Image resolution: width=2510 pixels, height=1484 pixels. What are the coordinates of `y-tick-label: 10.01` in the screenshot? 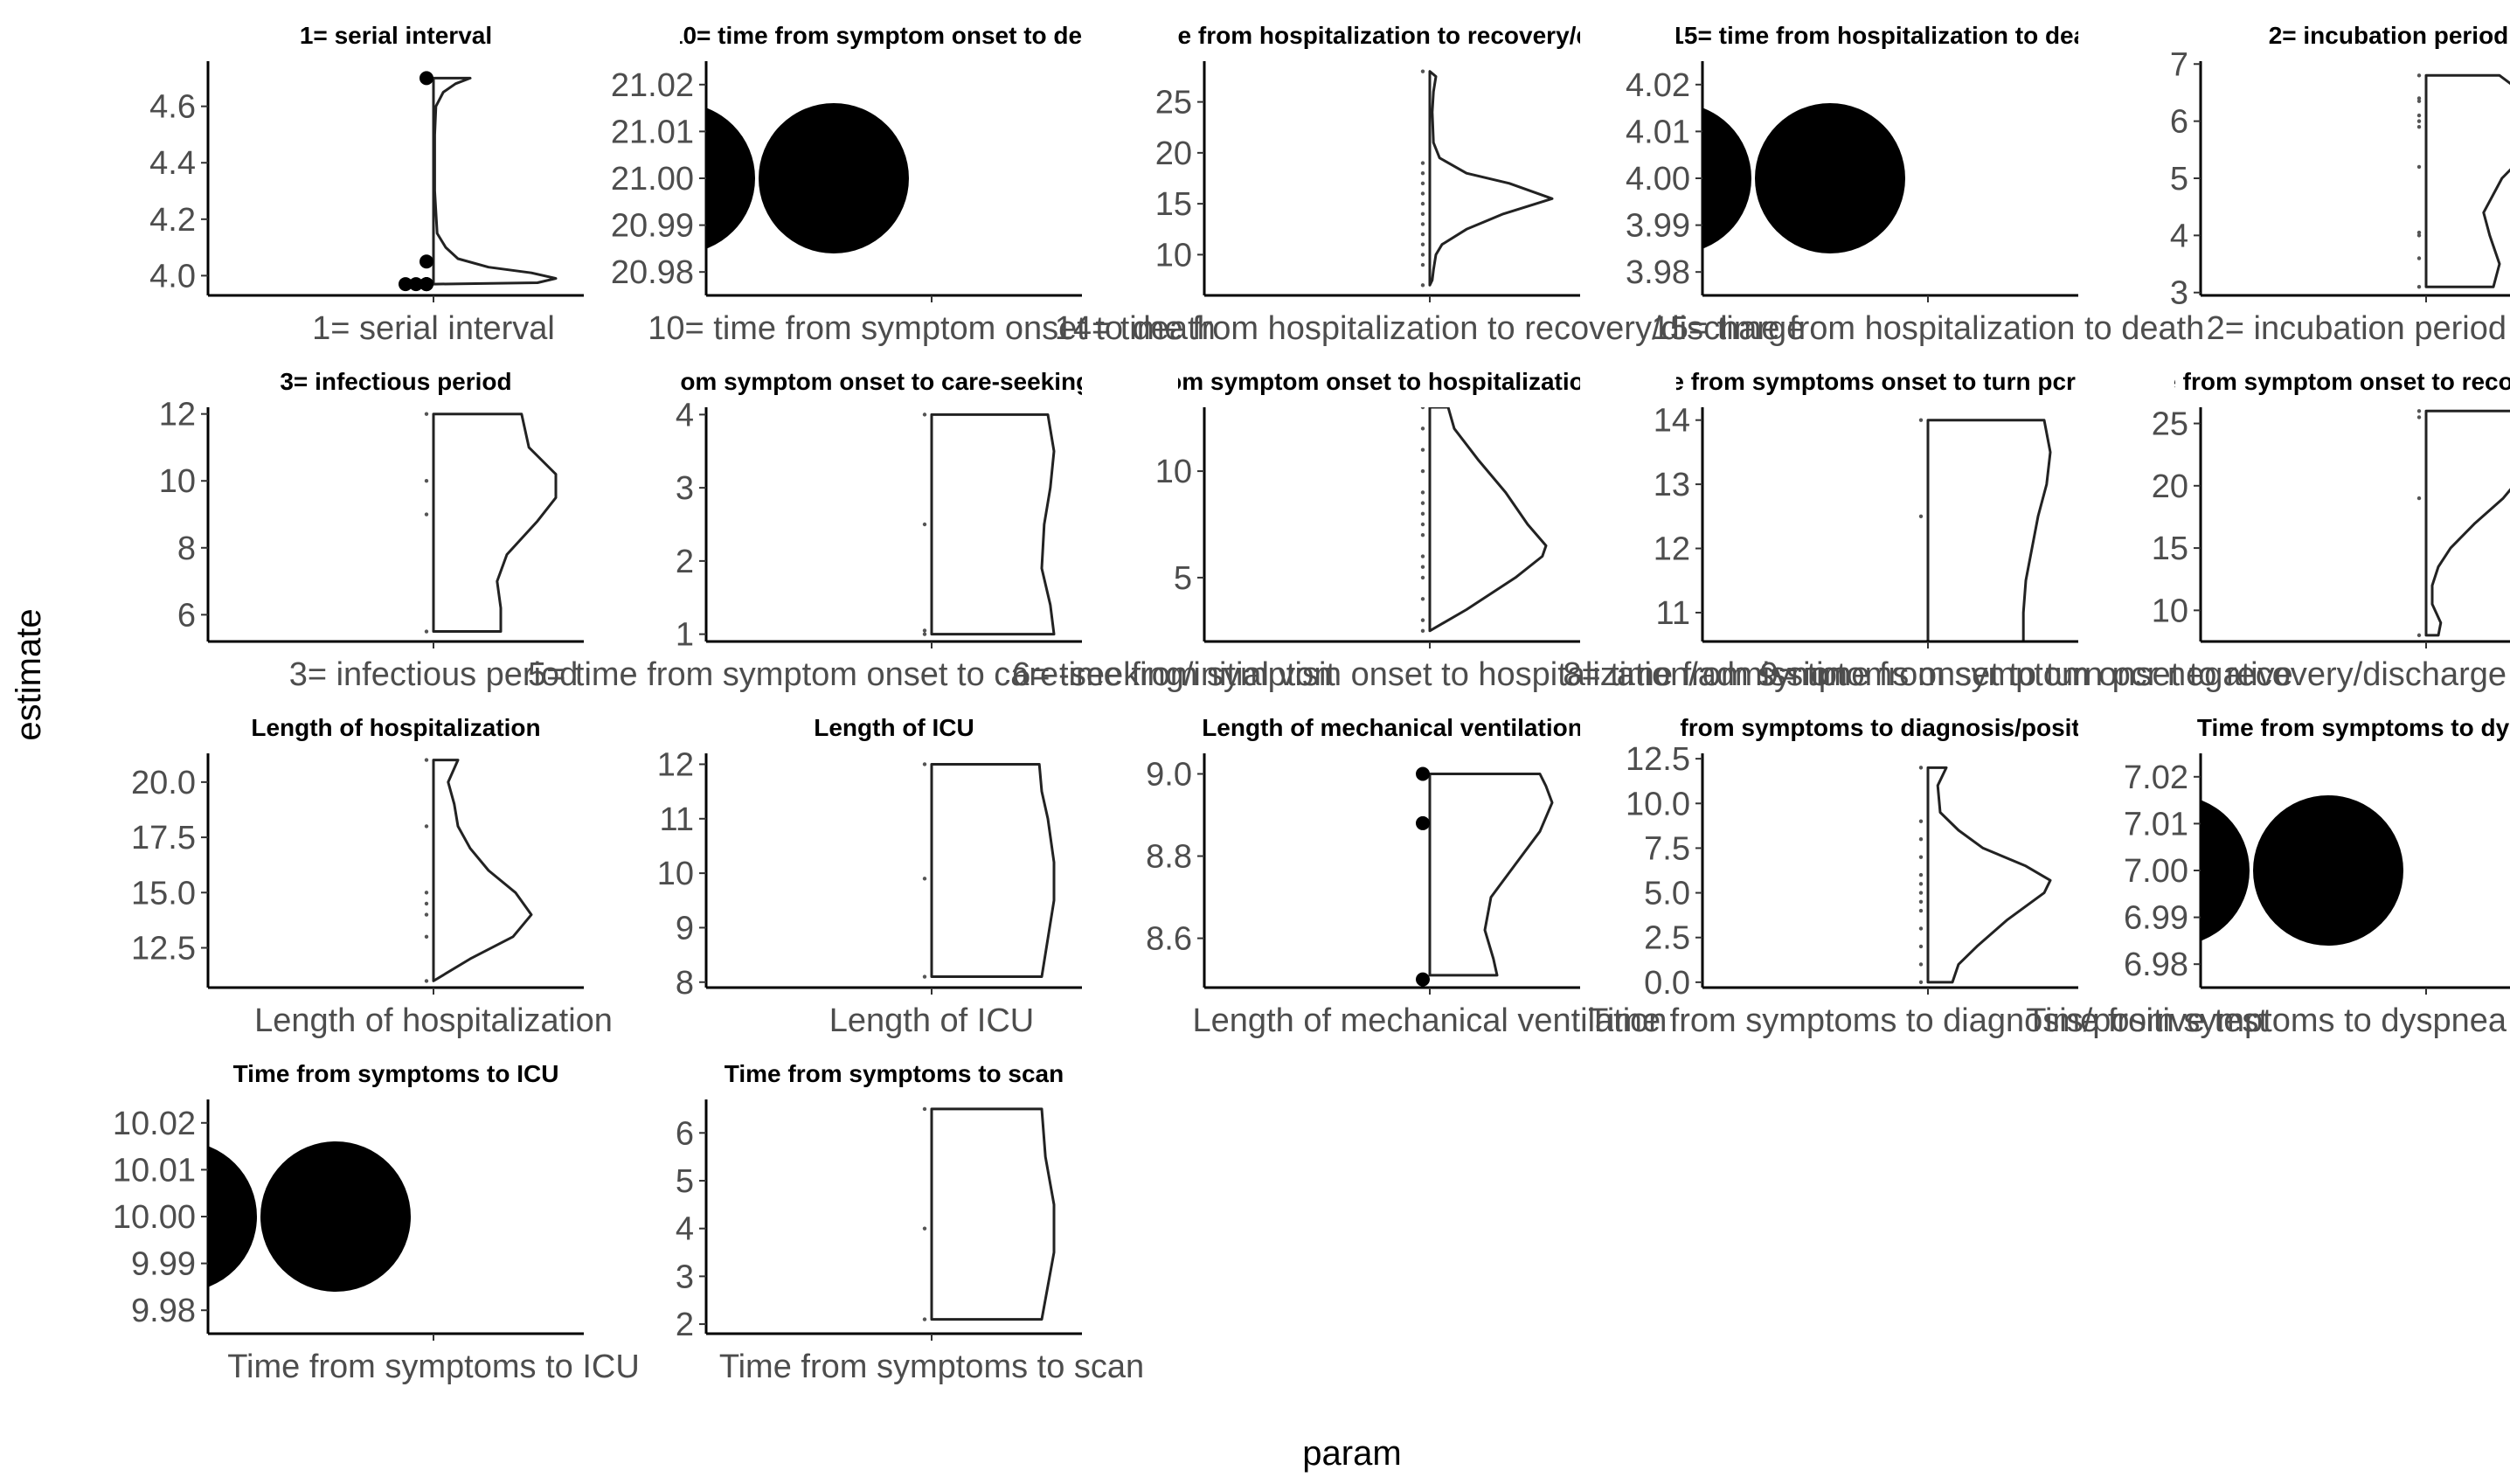 It's located at (154, 1170).